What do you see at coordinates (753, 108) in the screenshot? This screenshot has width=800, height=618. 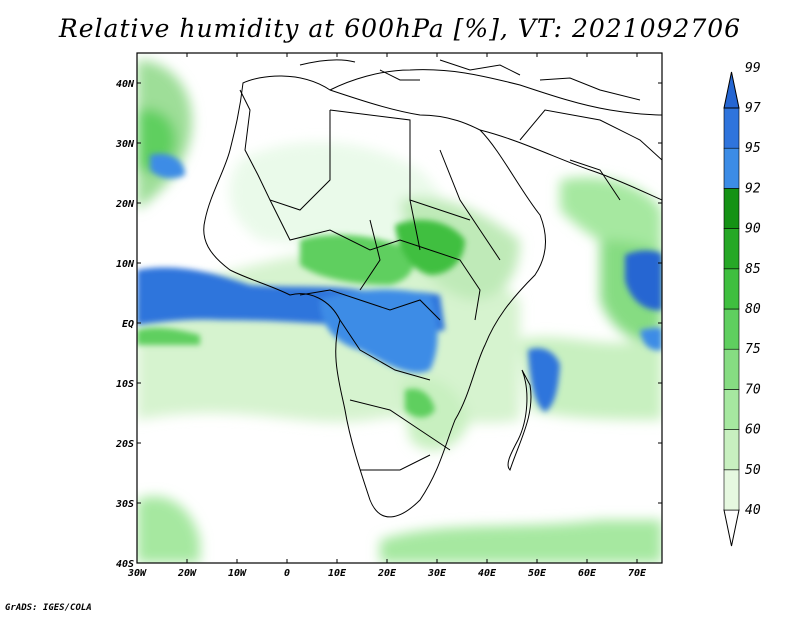 I see `colorbar-label: 97` at bounding box center [753, 108].